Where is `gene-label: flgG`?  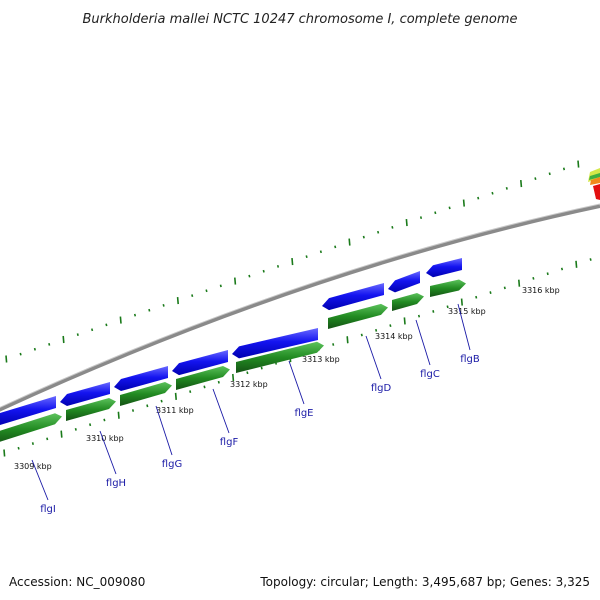
gene-label: flgG is located at coordinates (172, 464).